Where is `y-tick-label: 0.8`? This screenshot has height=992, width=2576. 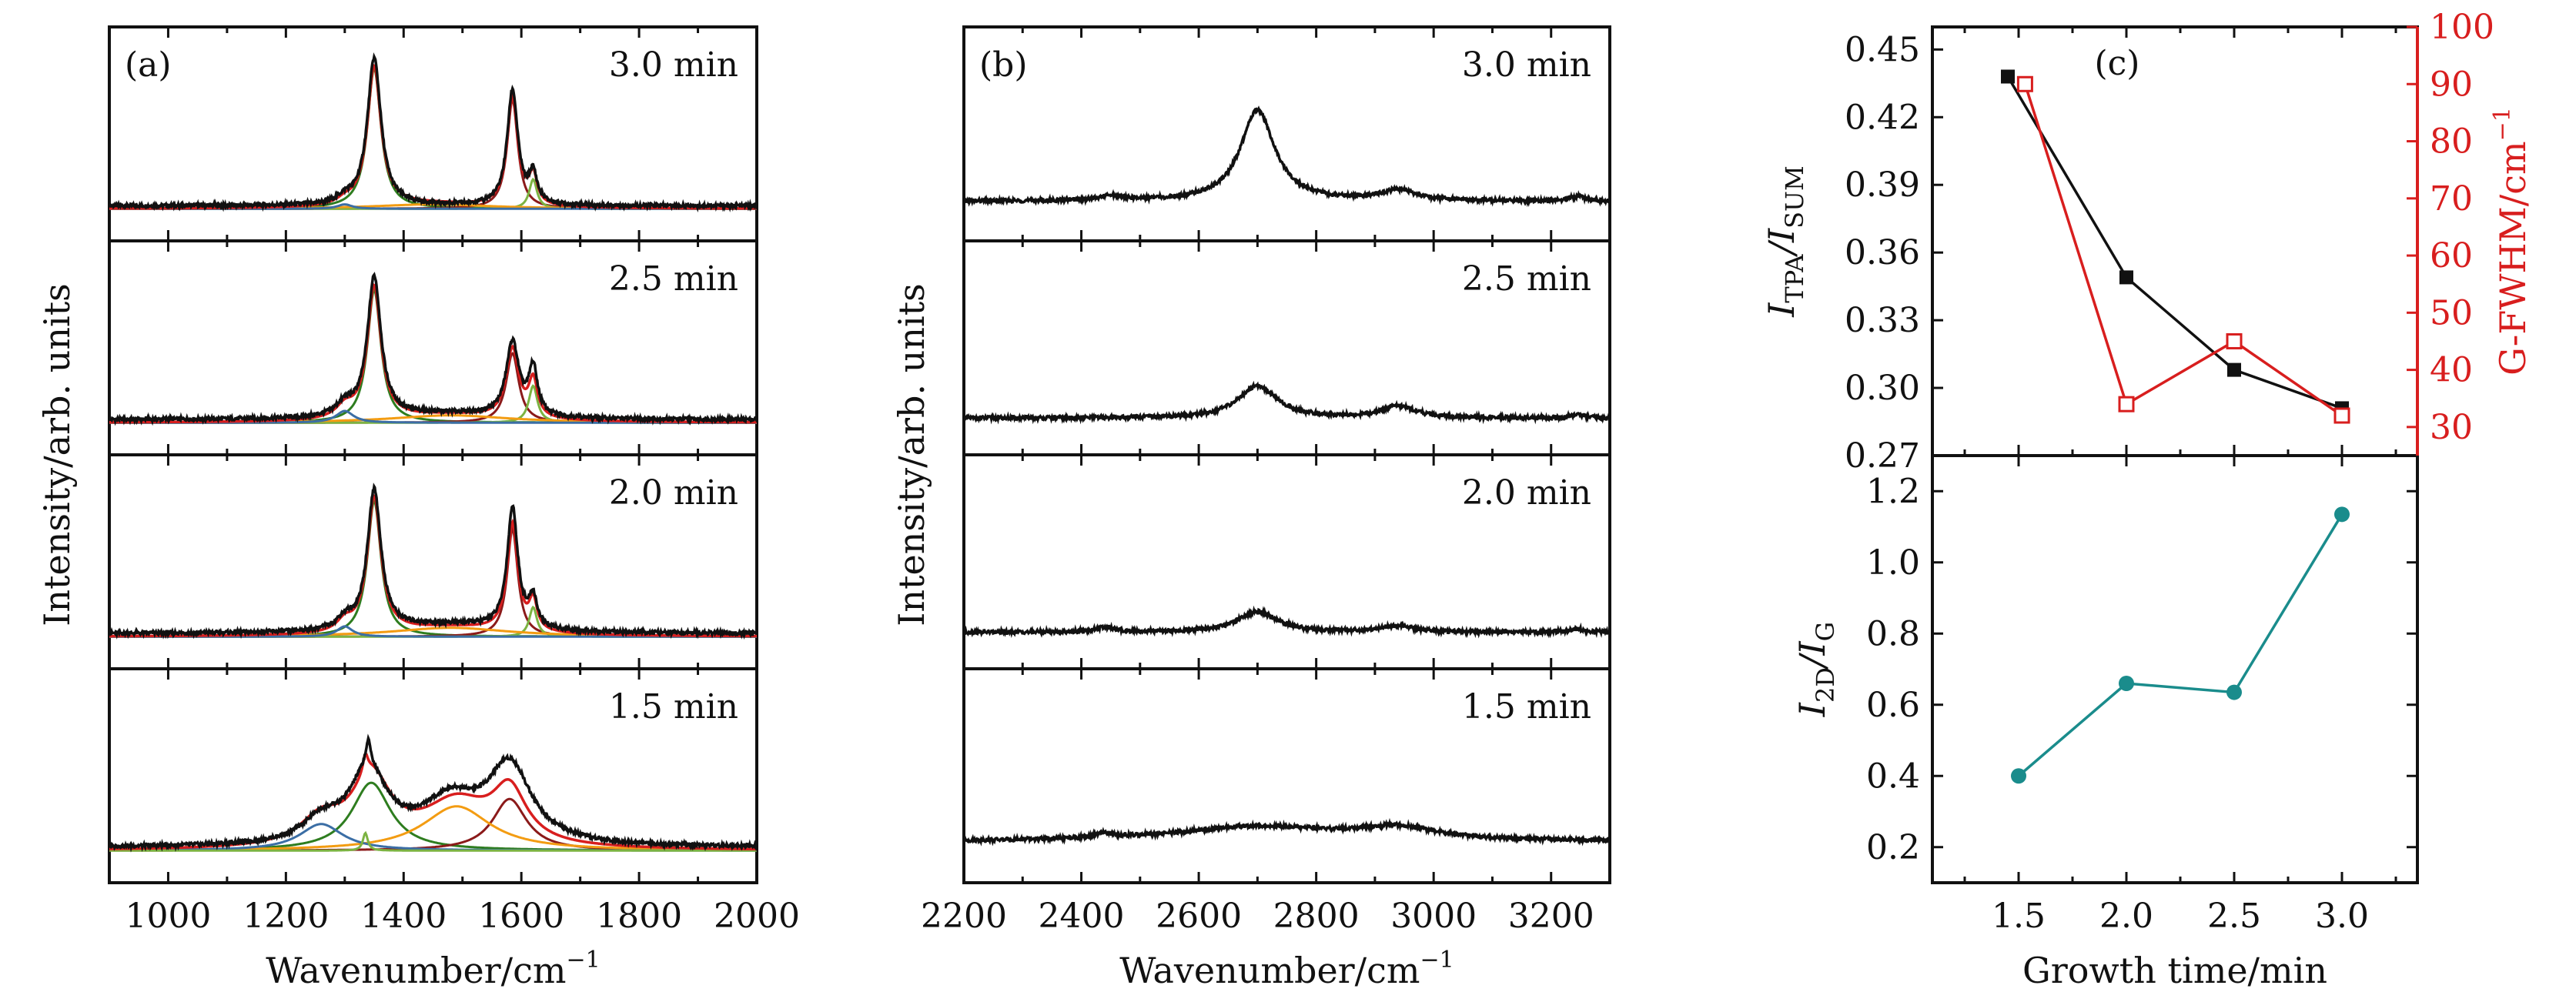 y-tick-label: 0.8 is located at coordinates (1893, 633).